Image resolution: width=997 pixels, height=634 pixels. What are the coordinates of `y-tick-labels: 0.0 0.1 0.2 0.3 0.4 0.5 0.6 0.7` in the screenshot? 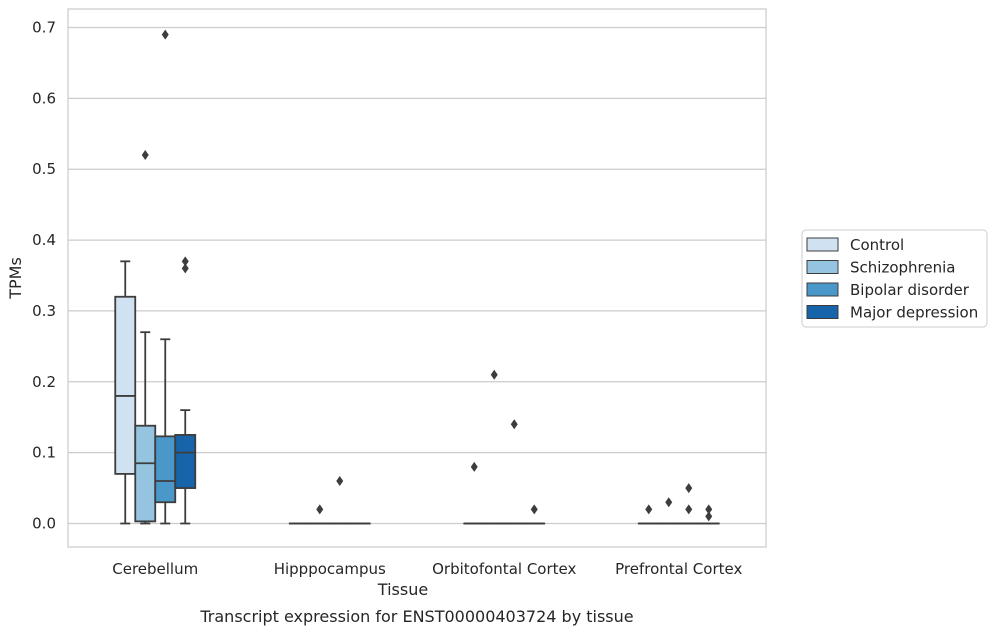 It's located at (44, 276).